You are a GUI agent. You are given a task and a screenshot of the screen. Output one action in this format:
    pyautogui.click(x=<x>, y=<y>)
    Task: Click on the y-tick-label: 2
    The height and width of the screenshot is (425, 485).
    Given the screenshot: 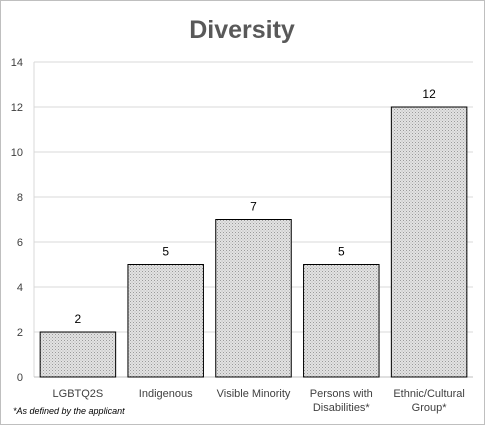 What is the action you would take?
    pyautogui.click(x=20, y=333)
    